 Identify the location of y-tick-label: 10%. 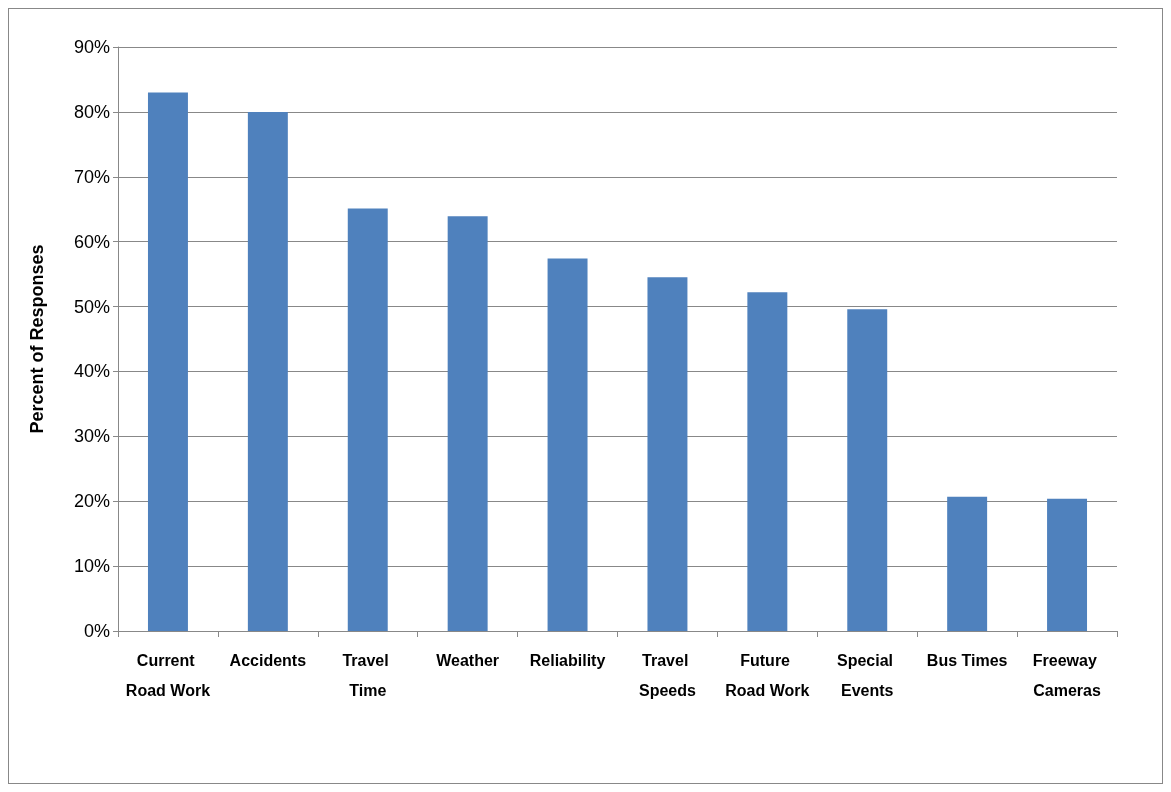
(91, 566).